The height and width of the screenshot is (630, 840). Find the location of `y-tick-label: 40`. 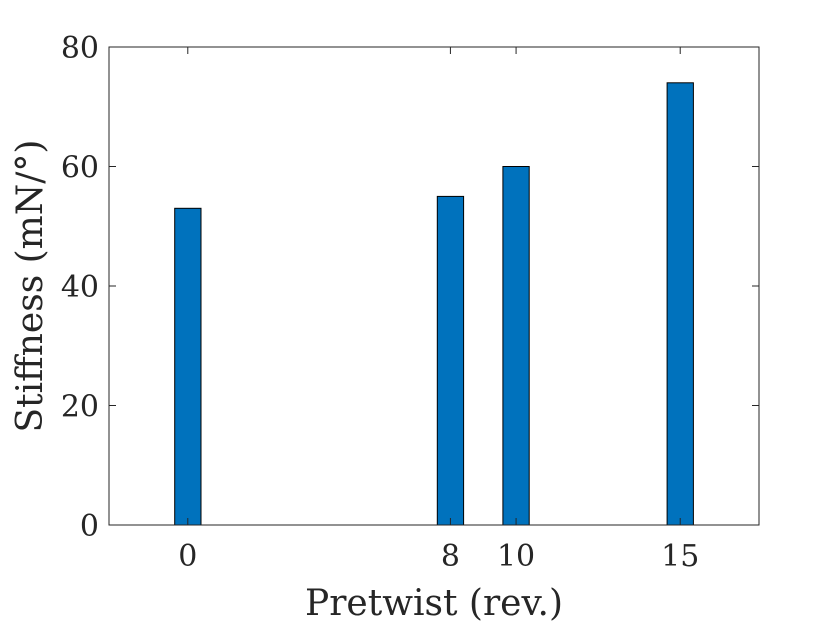

y-tick-label: 40 is located at coordinates (80, 287).